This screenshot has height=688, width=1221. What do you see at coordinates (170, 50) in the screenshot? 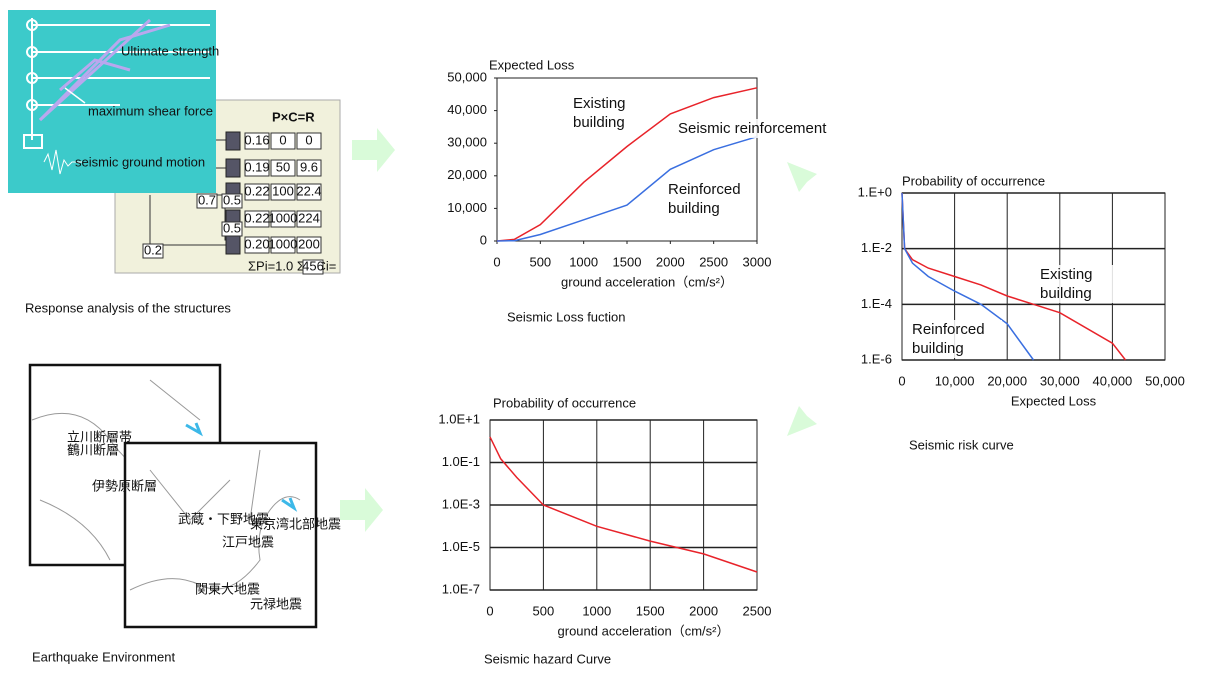
I see `label: Ultimate strength` at bounding box center [170, 50].